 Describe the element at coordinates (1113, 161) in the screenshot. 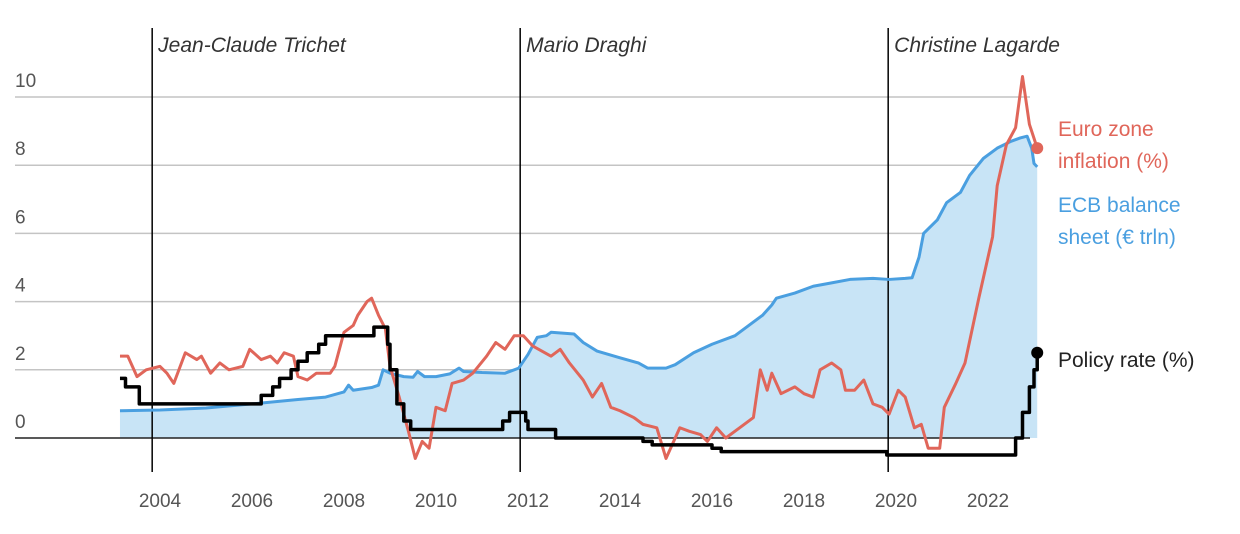

I see `series-label: inflation (%)` at that location.